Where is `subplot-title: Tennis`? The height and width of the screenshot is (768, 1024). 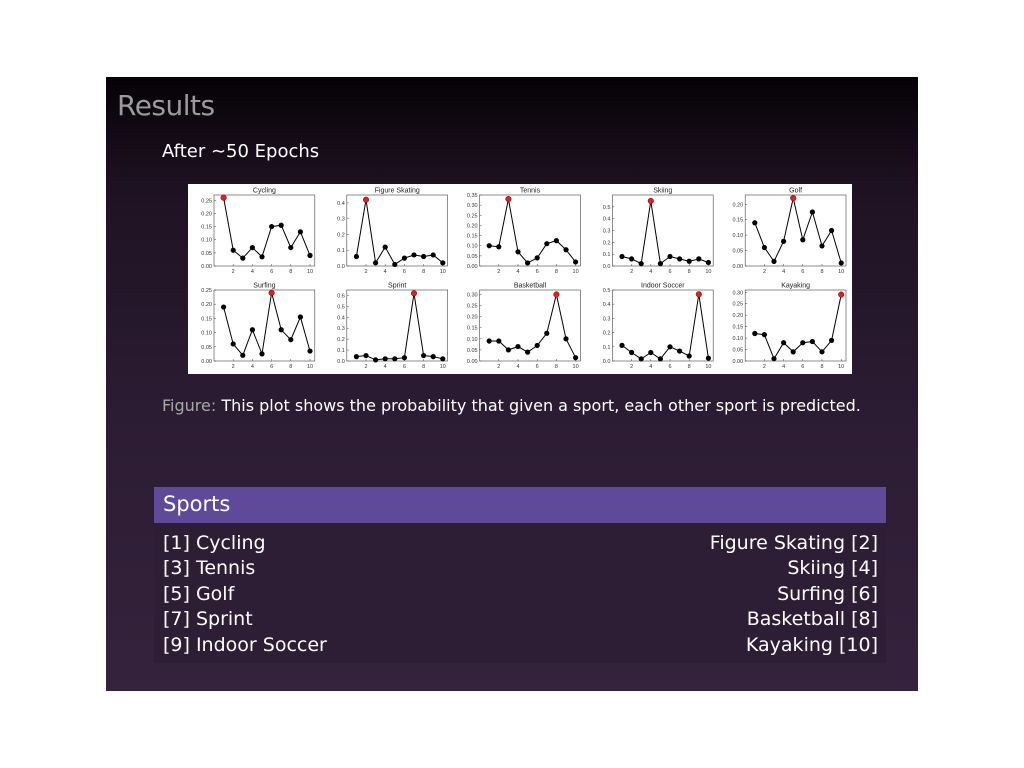 subplot-title: Tennis is located at coordinates (530, 191).